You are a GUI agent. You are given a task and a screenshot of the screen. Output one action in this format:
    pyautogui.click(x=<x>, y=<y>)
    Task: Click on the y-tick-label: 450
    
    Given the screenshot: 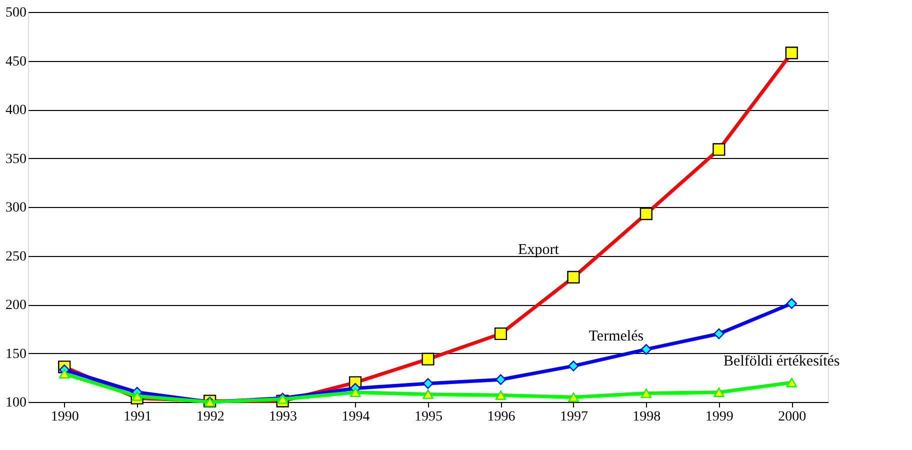 What is the action you would take?
    pyautogui.click(x=16, y=62)
    